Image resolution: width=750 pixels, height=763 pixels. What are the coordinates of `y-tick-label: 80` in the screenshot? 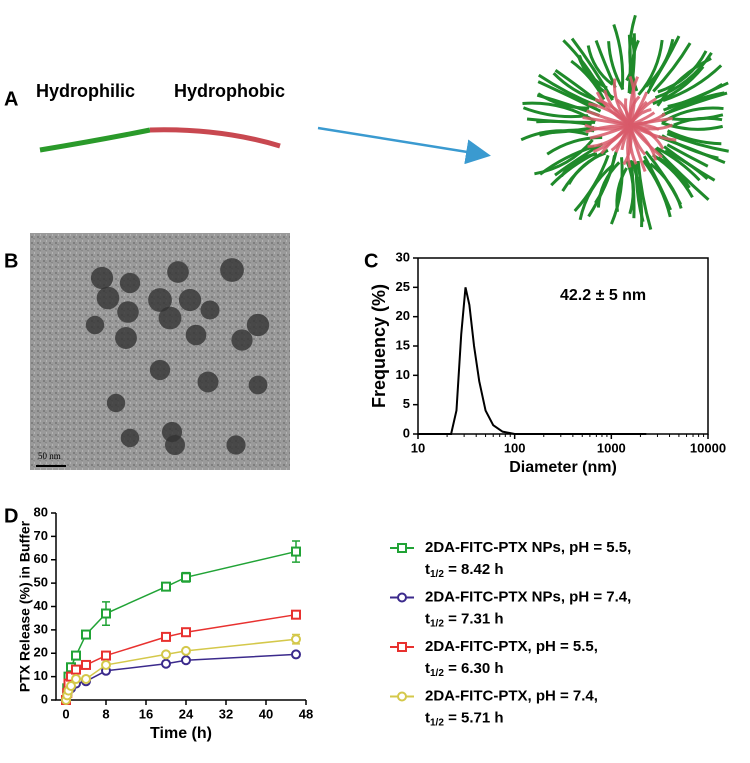 It's located at (41, 511).